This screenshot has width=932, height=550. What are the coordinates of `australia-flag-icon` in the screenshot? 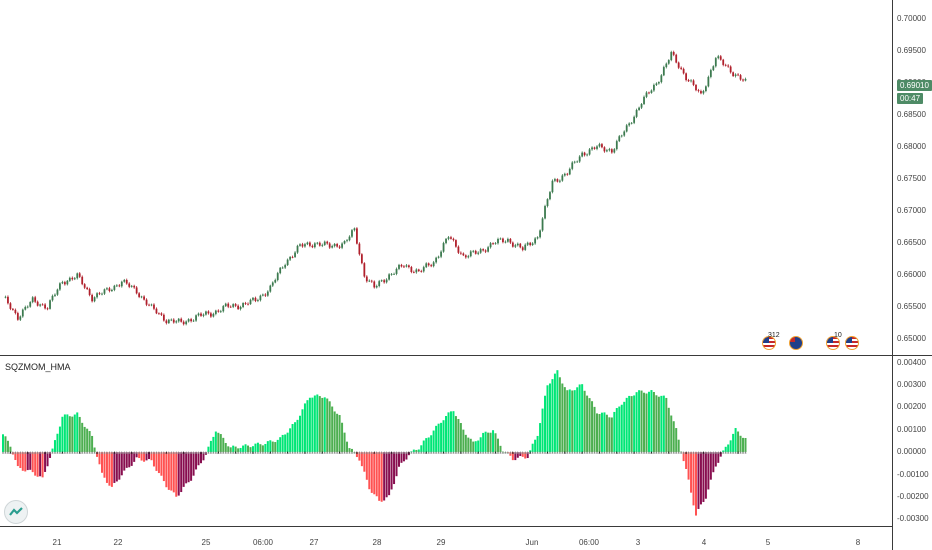 It's located at (796, 343).